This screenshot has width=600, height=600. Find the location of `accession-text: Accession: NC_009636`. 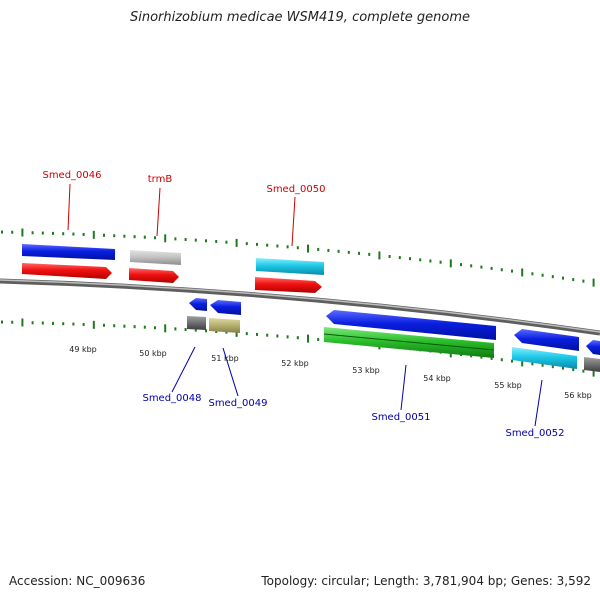

accession-text: Accession: NC_009636 is located at coordinates (77, 581).